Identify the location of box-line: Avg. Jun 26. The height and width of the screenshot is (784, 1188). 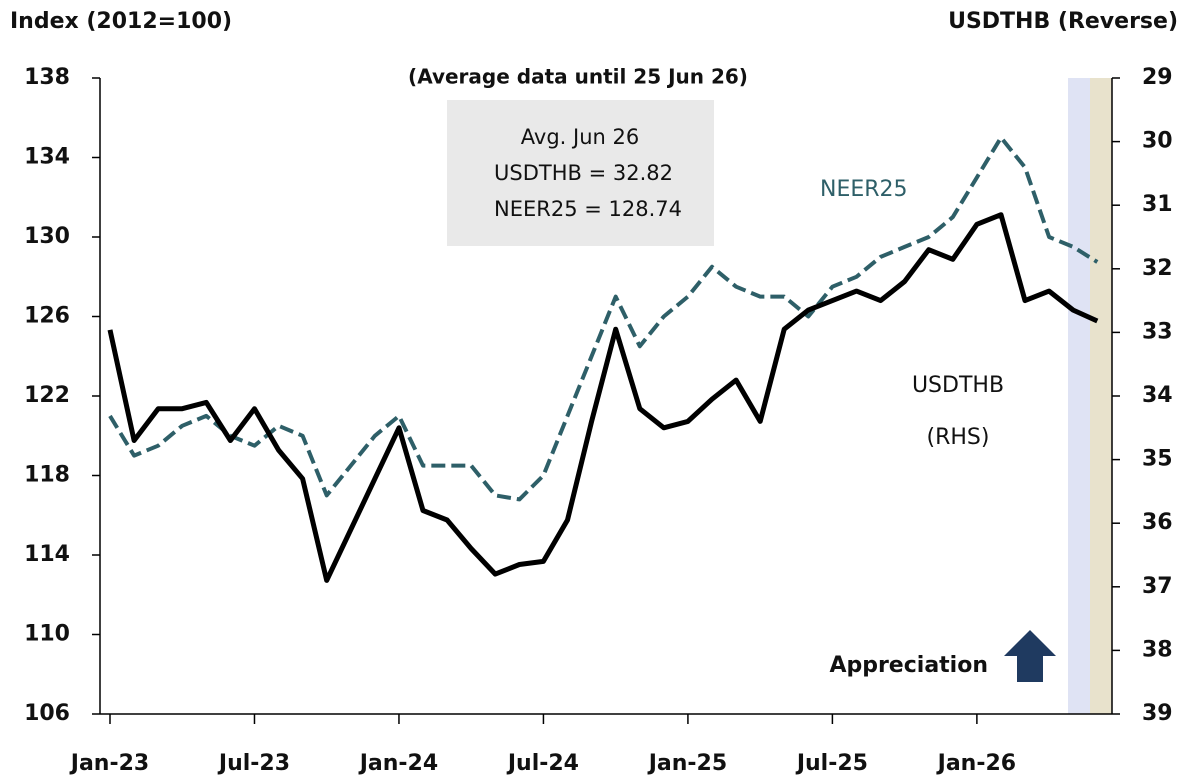
(580, 137).